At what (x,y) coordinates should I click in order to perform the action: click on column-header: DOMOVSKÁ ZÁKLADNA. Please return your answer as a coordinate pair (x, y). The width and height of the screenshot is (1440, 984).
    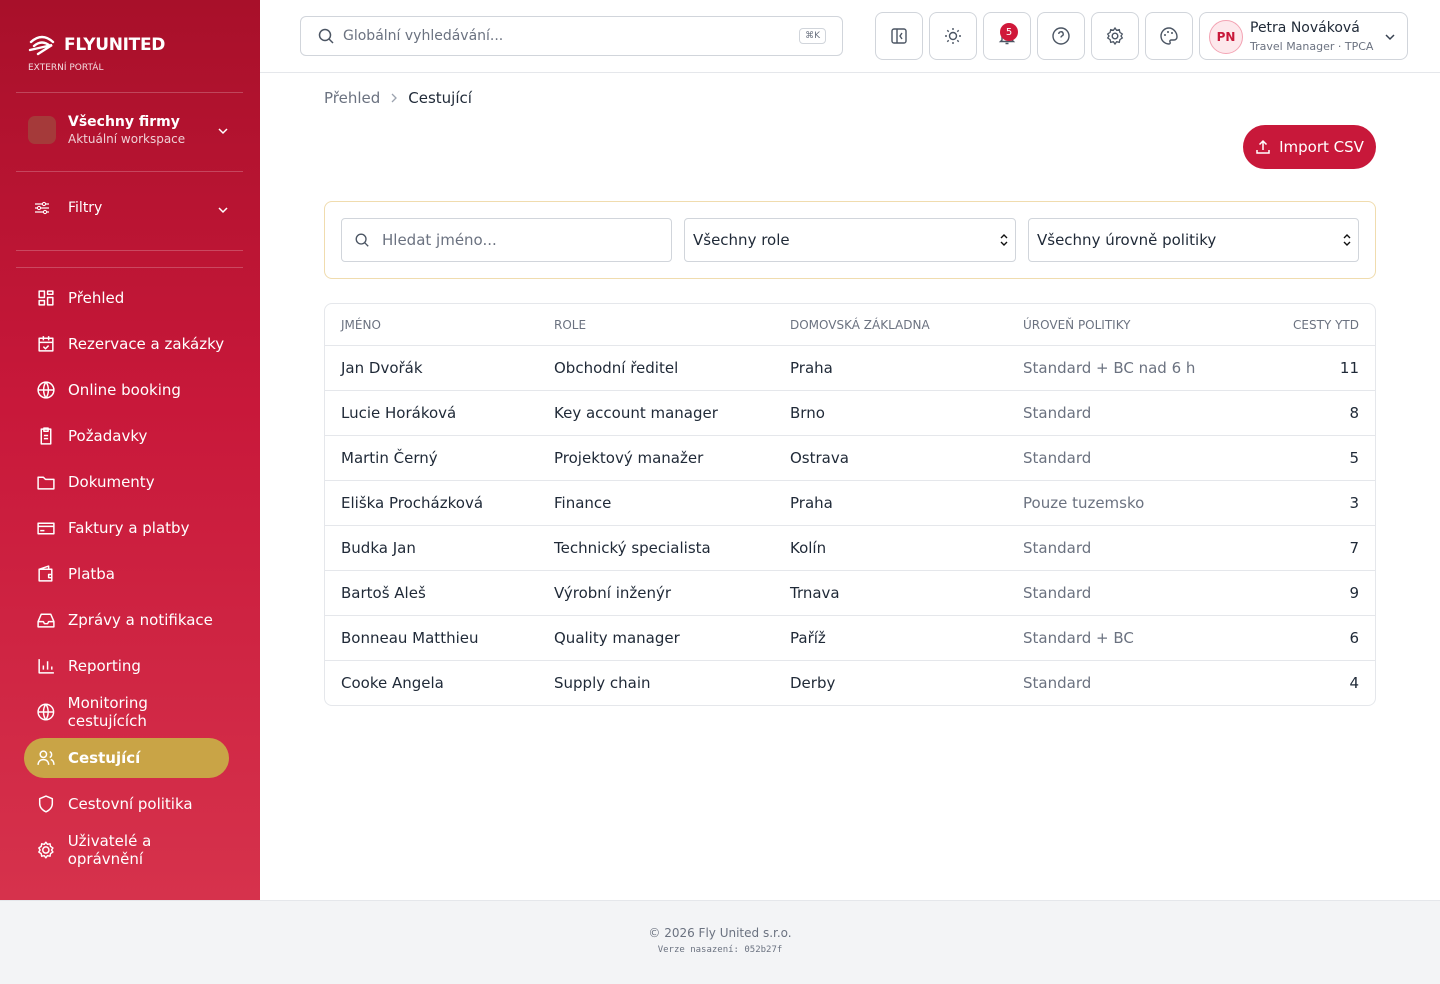
    Looking at the image, I should click on (860, 324).